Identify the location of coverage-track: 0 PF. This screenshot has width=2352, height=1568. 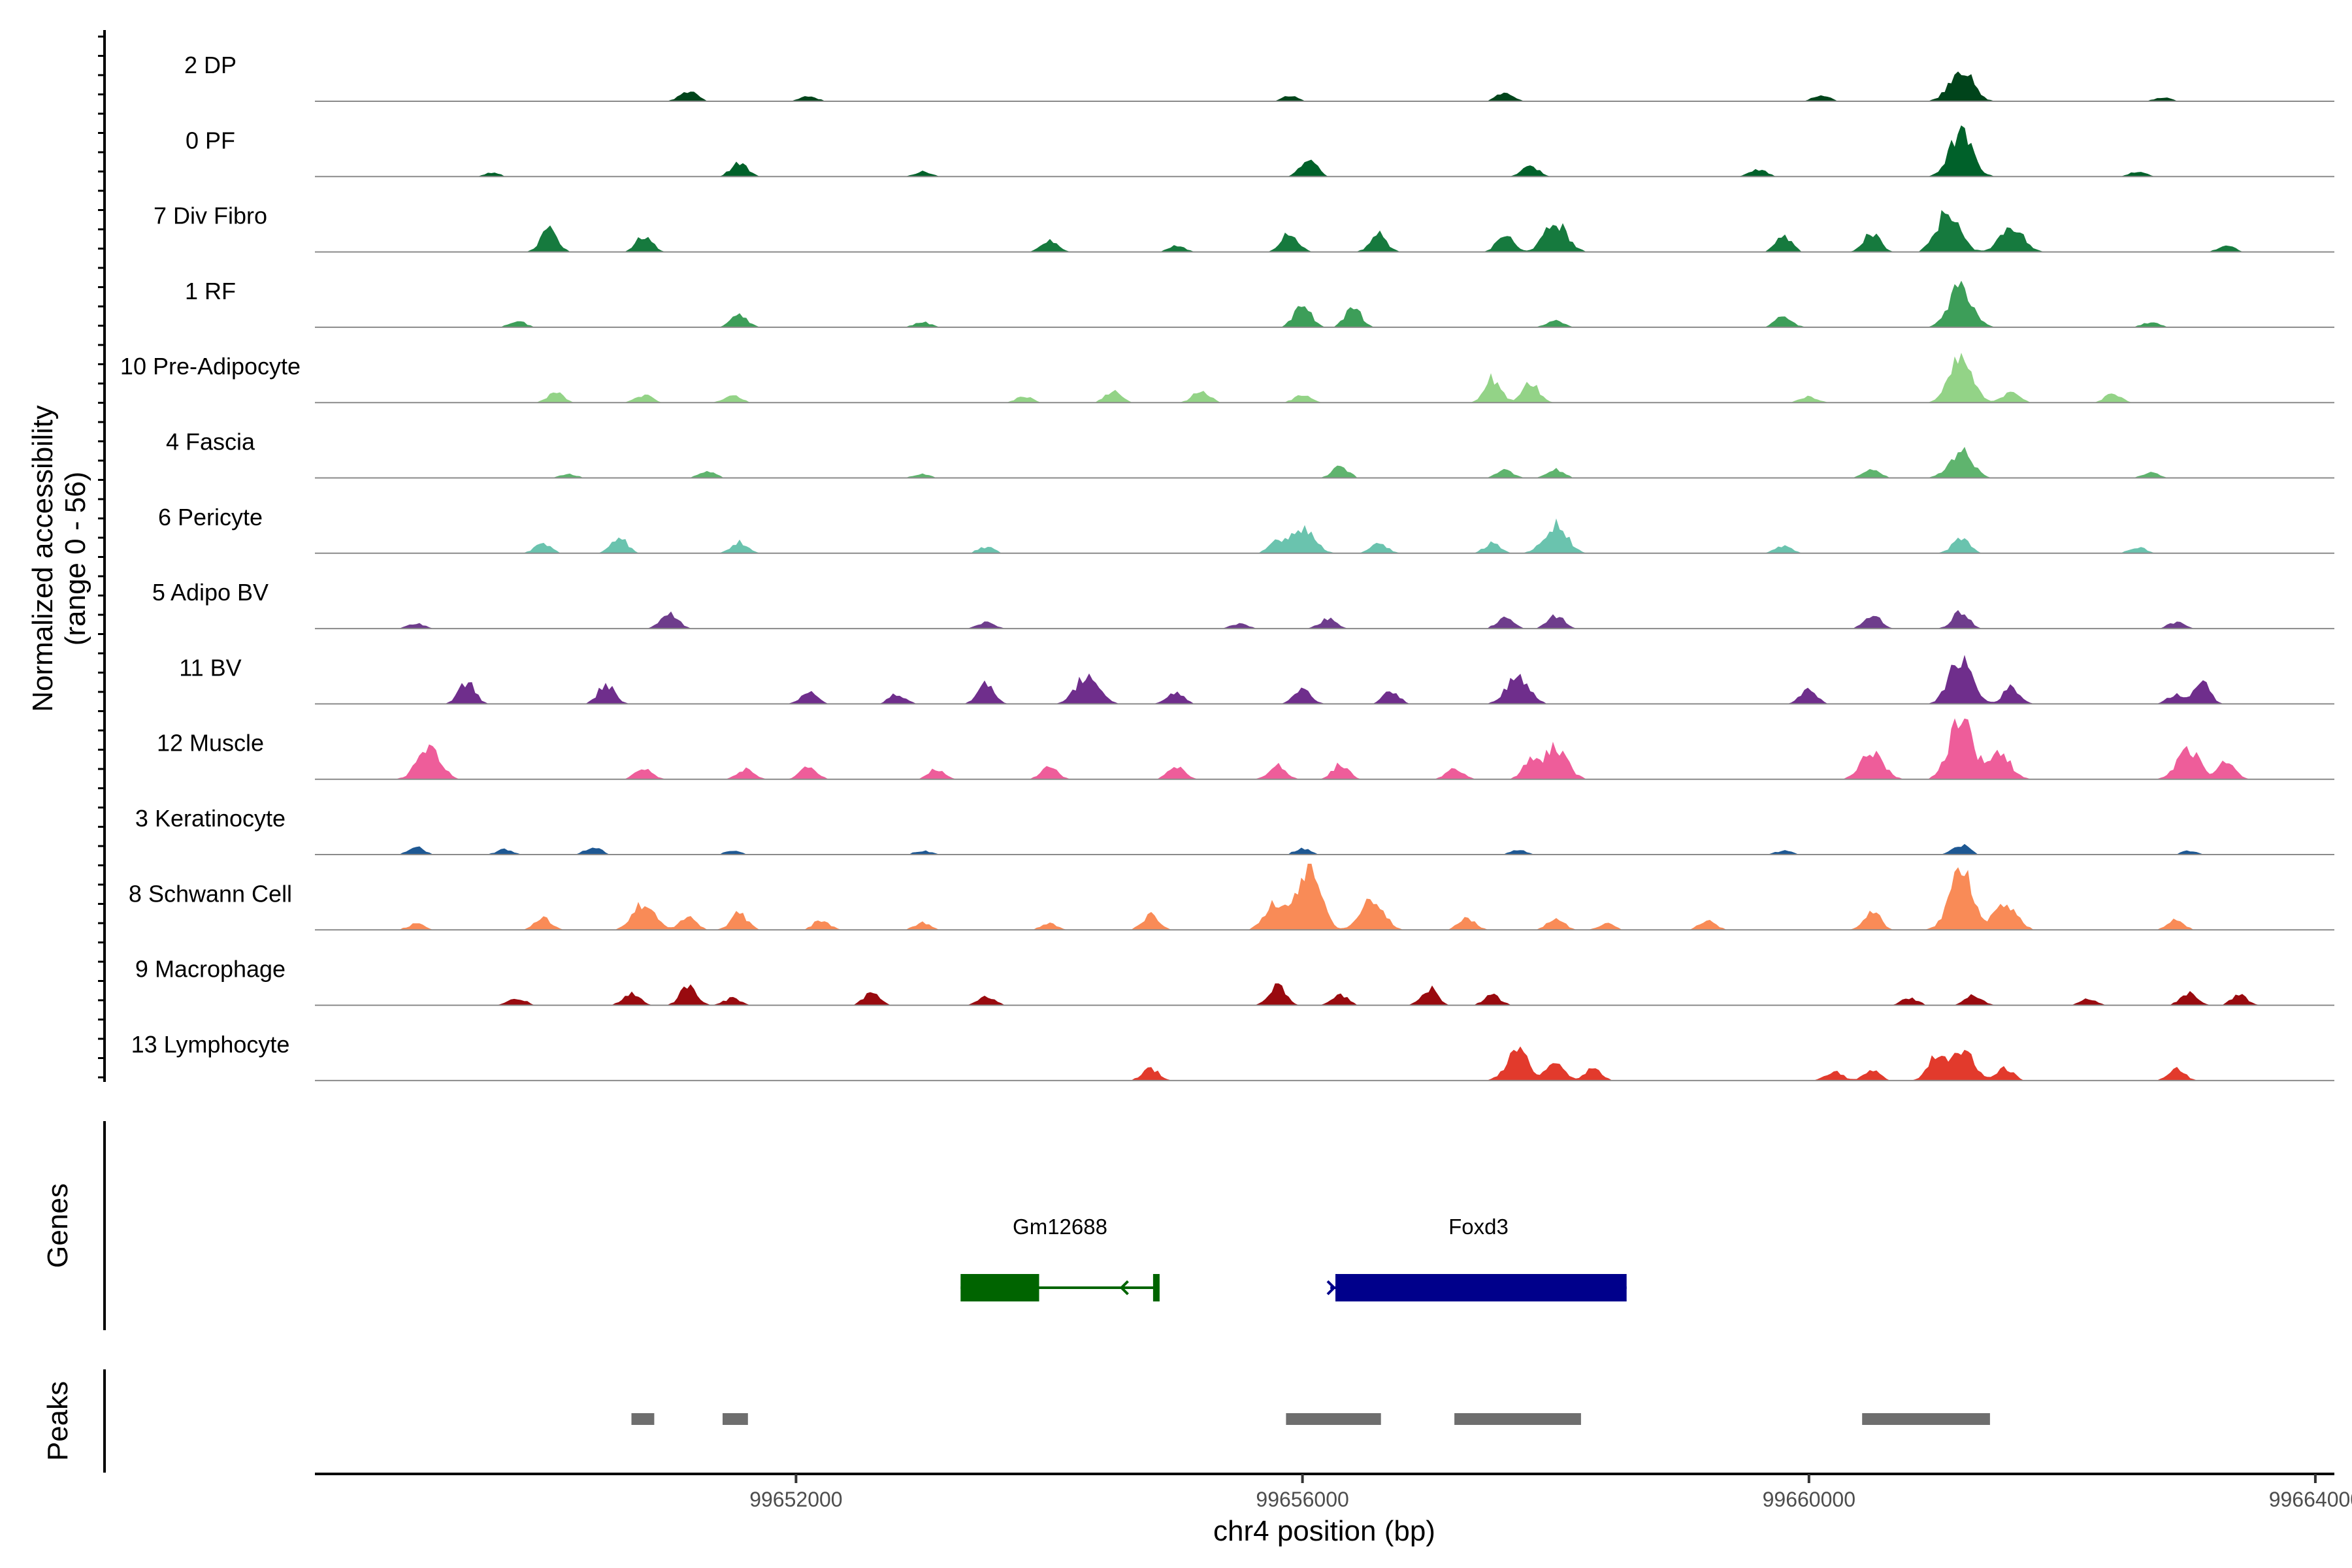
(1260, 151).